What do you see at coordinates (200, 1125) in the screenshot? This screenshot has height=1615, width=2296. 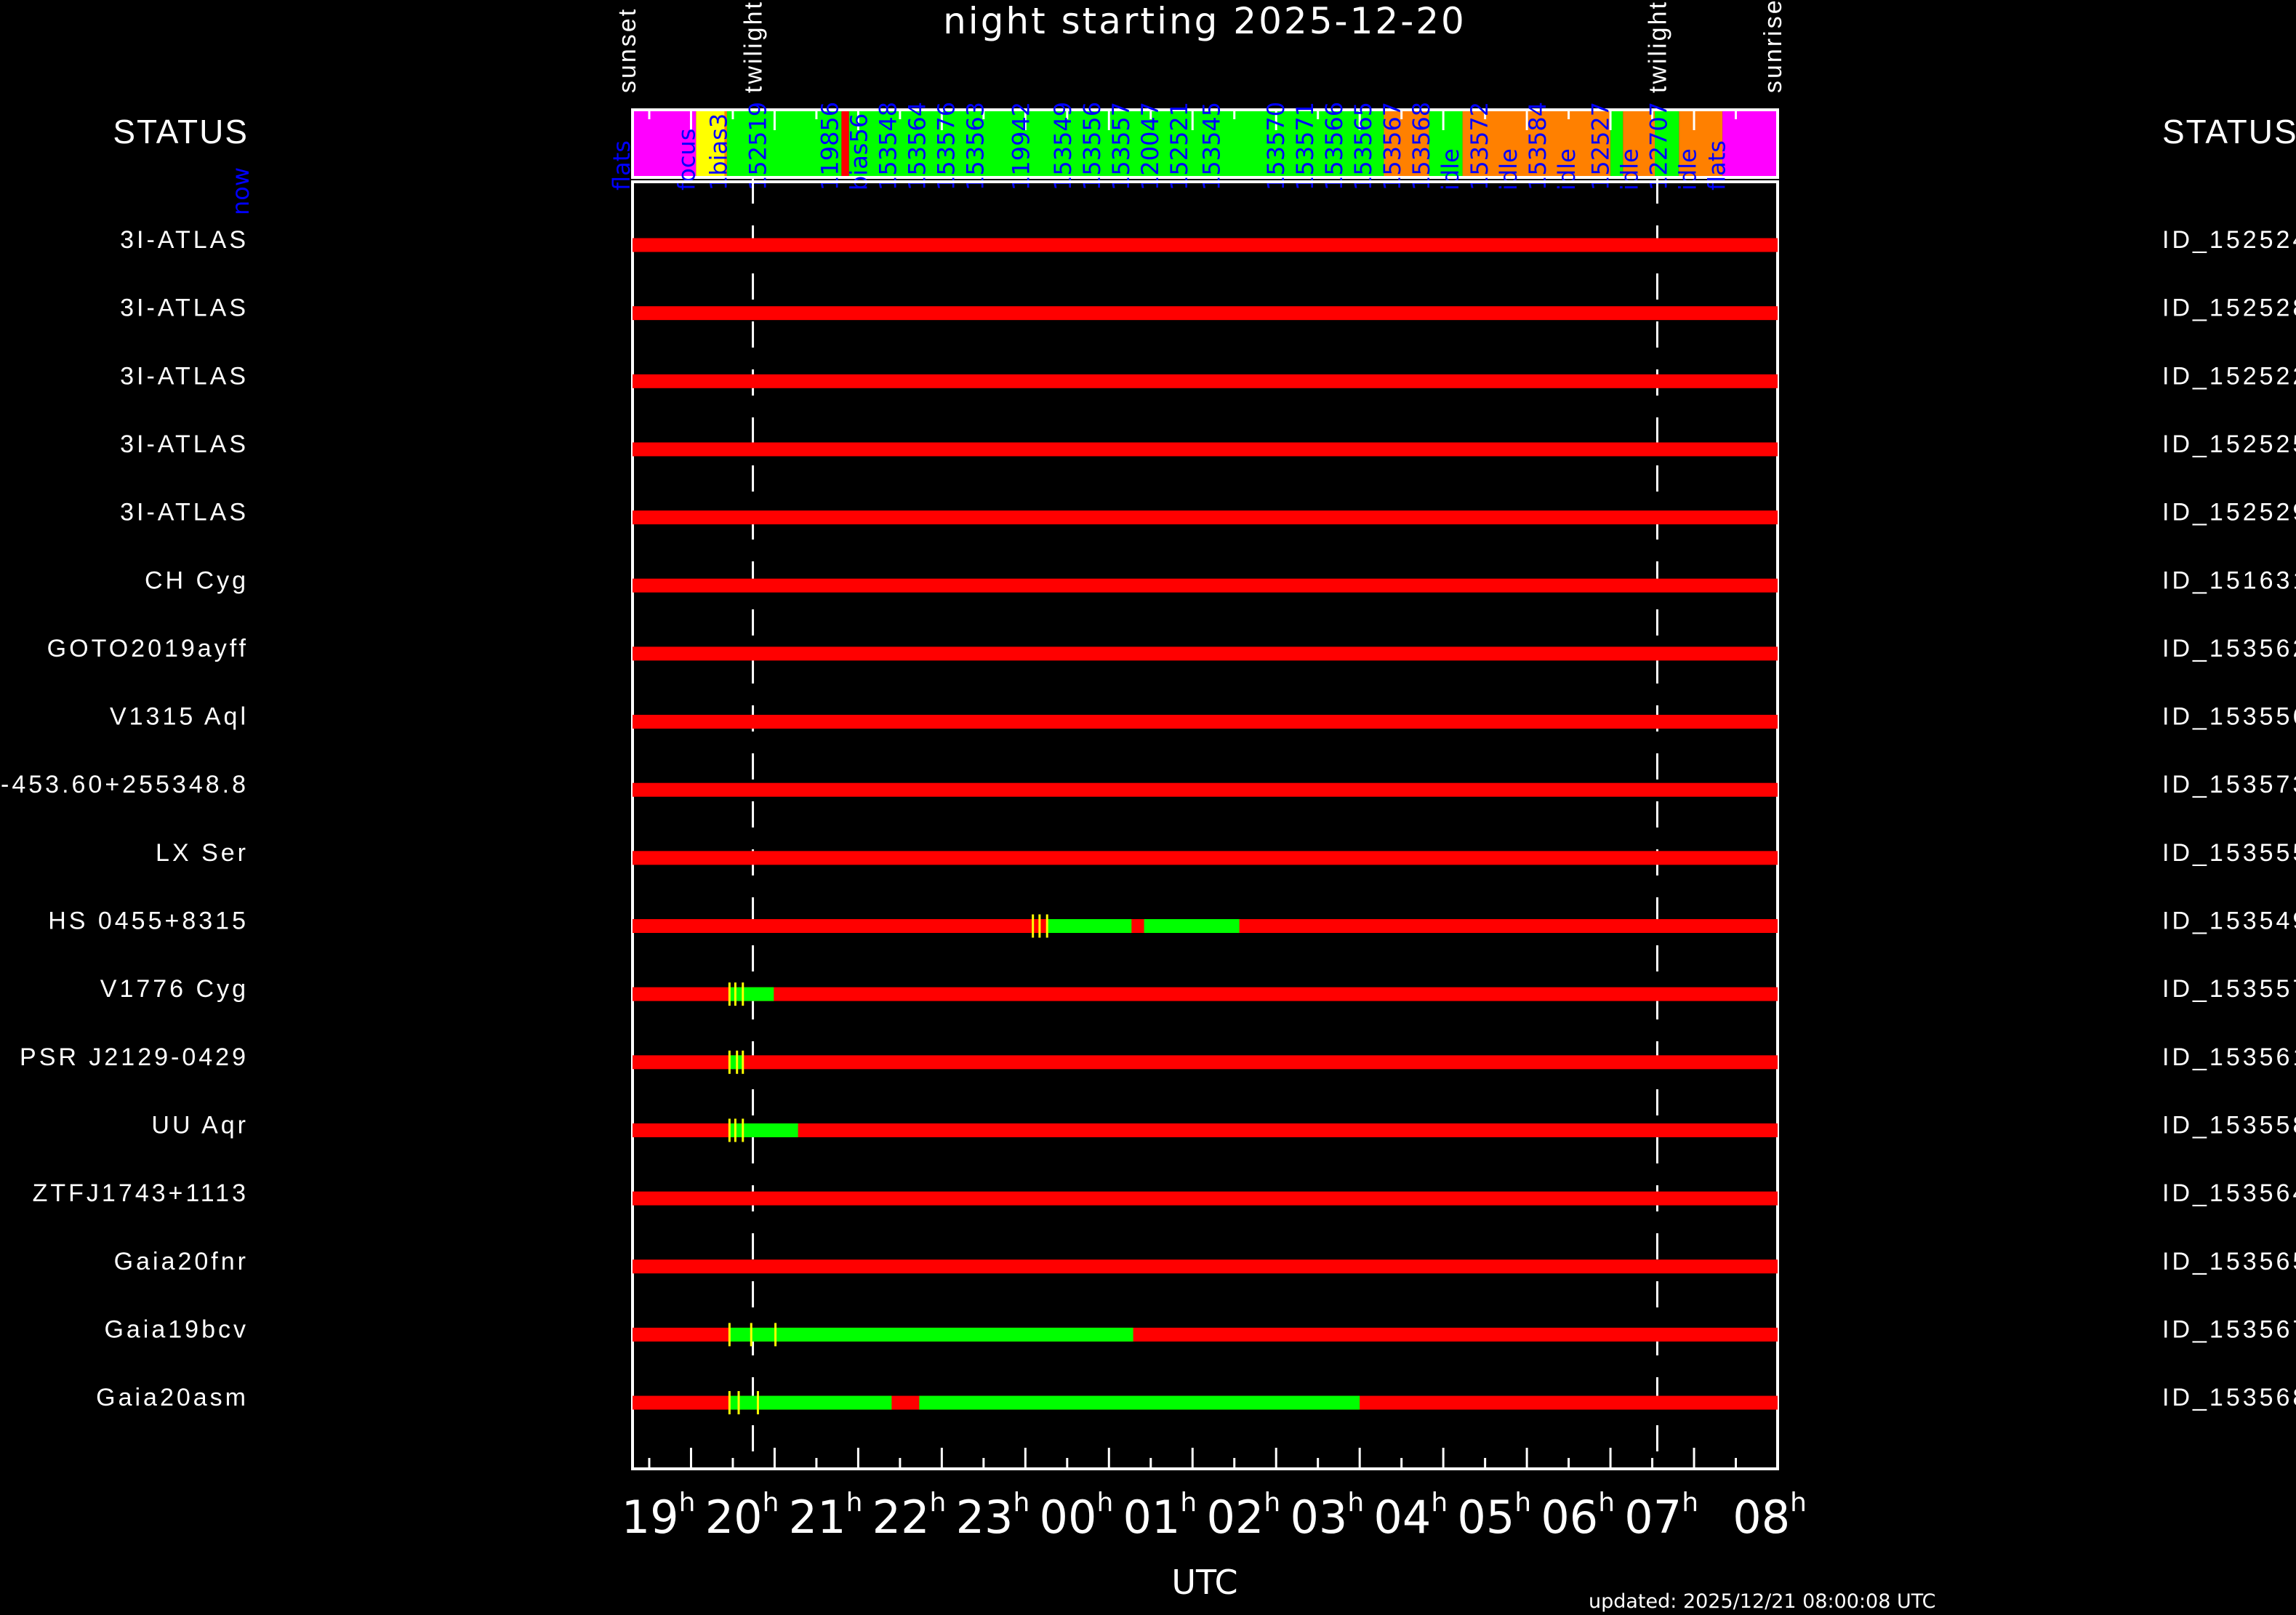 I see `target-name: UU Aqr` at bounding box center [200, 1125].